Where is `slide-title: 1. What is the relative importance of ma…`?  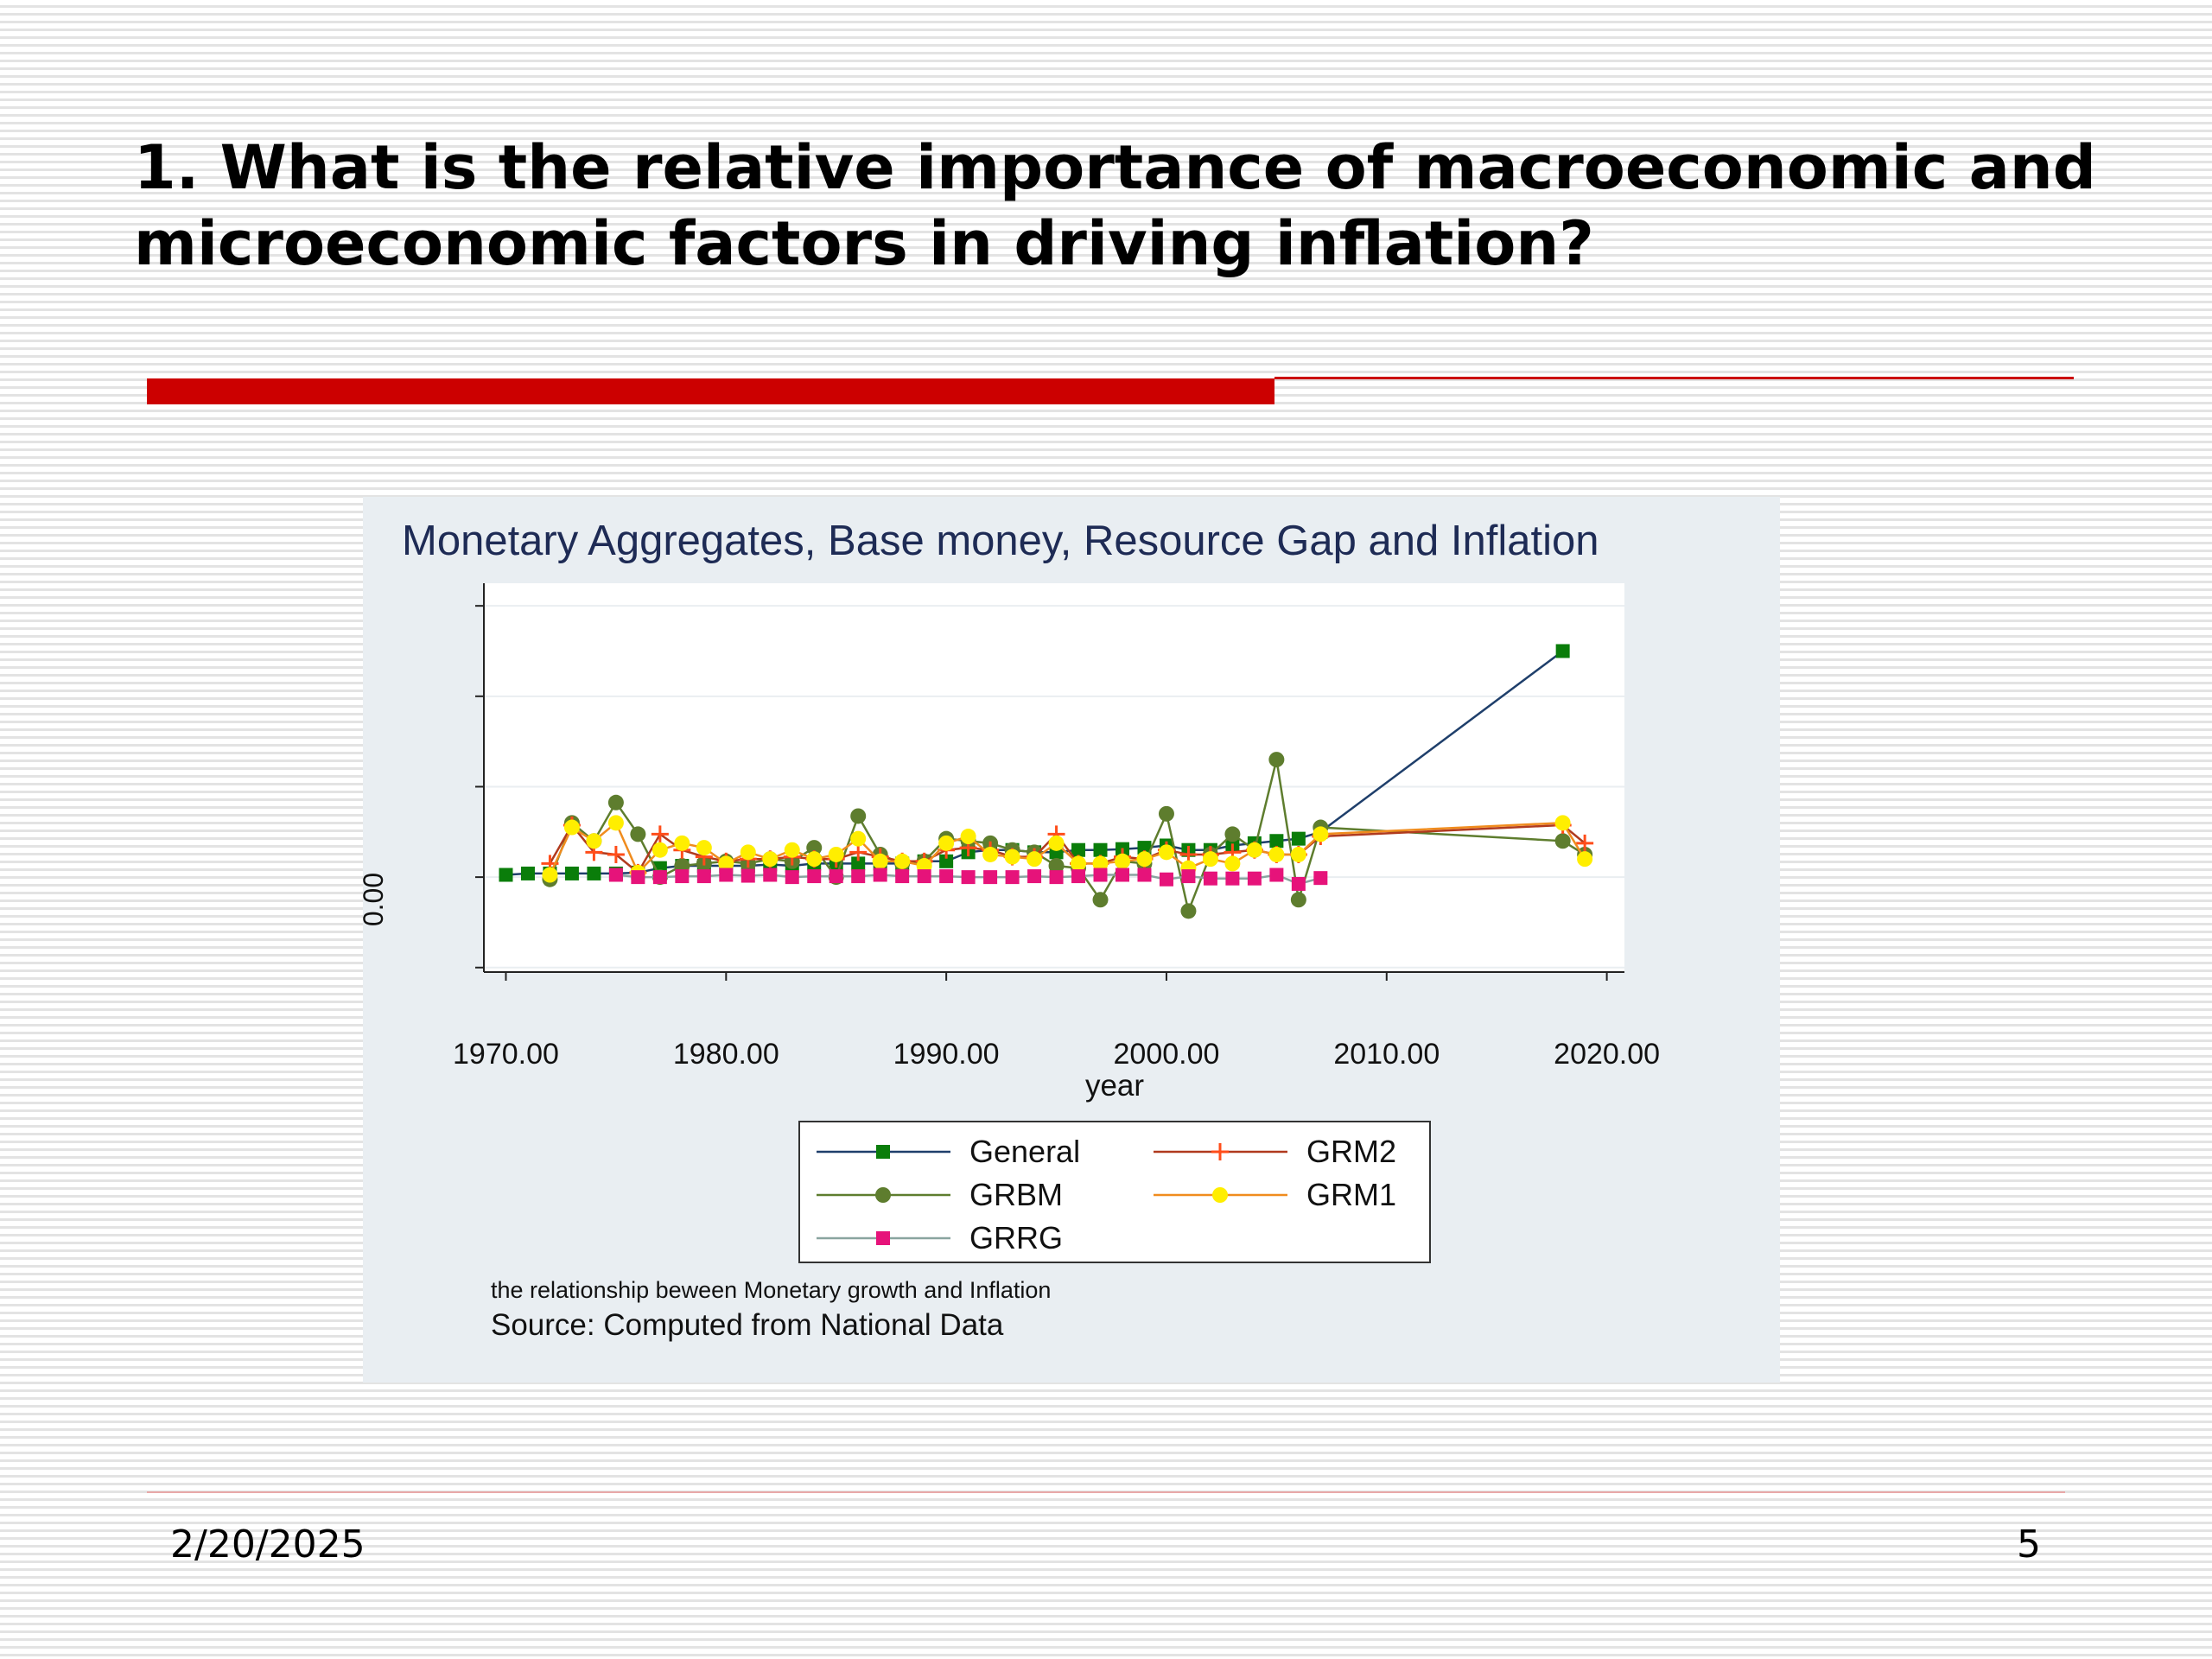
slide-title: 1. What is the relative importance of ma… is located at coordinates (1115, 205).